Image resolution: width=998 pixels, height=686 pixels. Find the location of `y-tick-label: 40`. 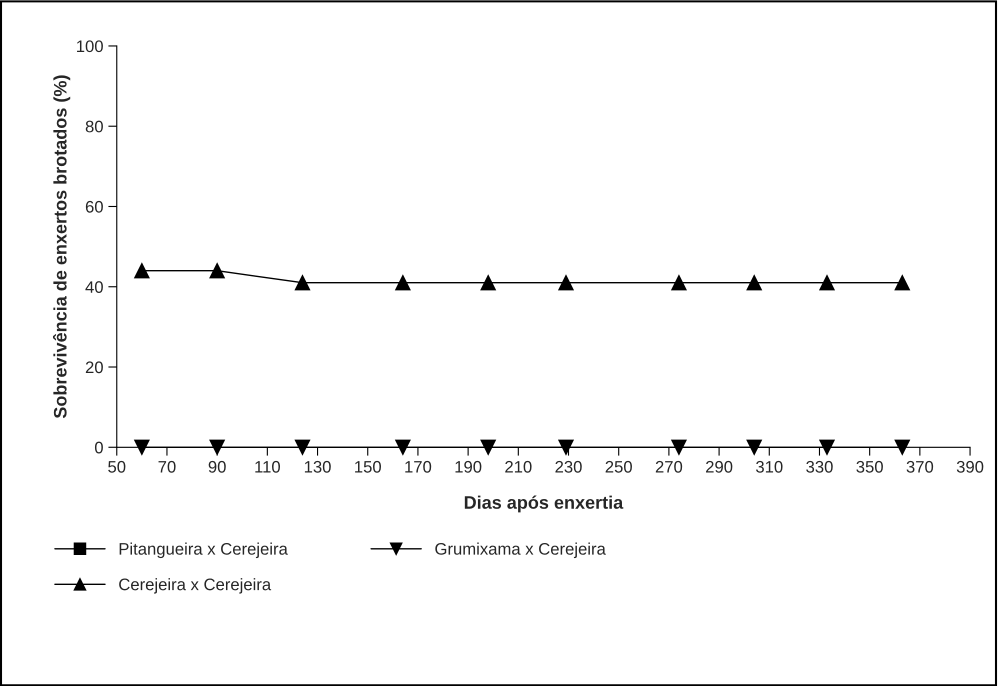

y-tick-label: 40 is located at coordinates (94, 287).